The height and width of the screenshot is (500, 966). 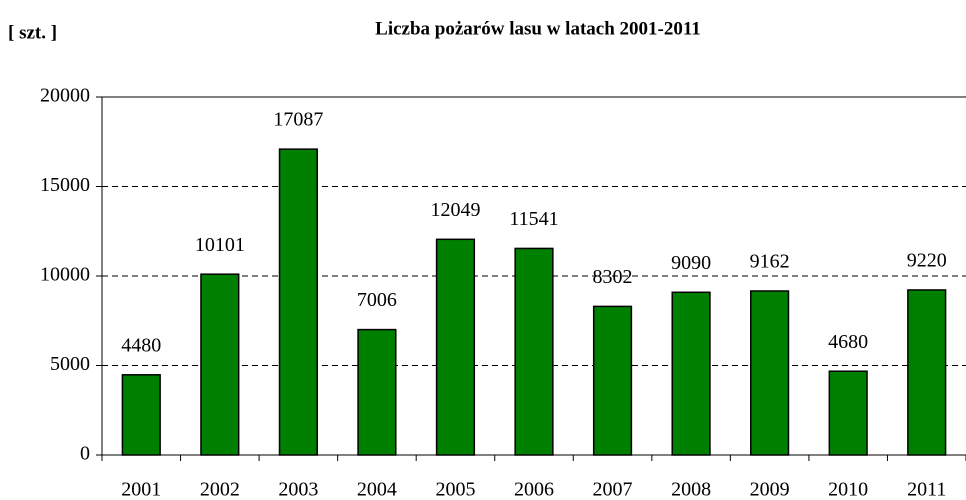 What do you see at coordinates (691, 263) in the screenshot?
I see `data-label: 9090` at bounding box center [691, 263].